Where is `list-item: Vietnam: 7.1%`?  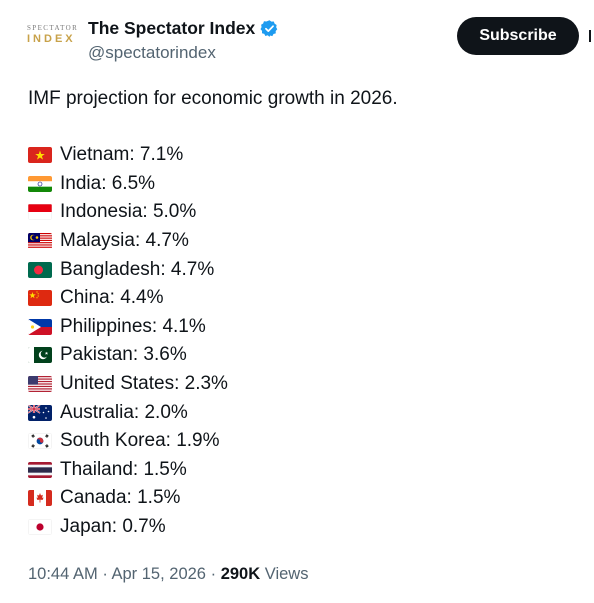
list-item: Vietnam: 7.1% is located at coordinates (128, 155).